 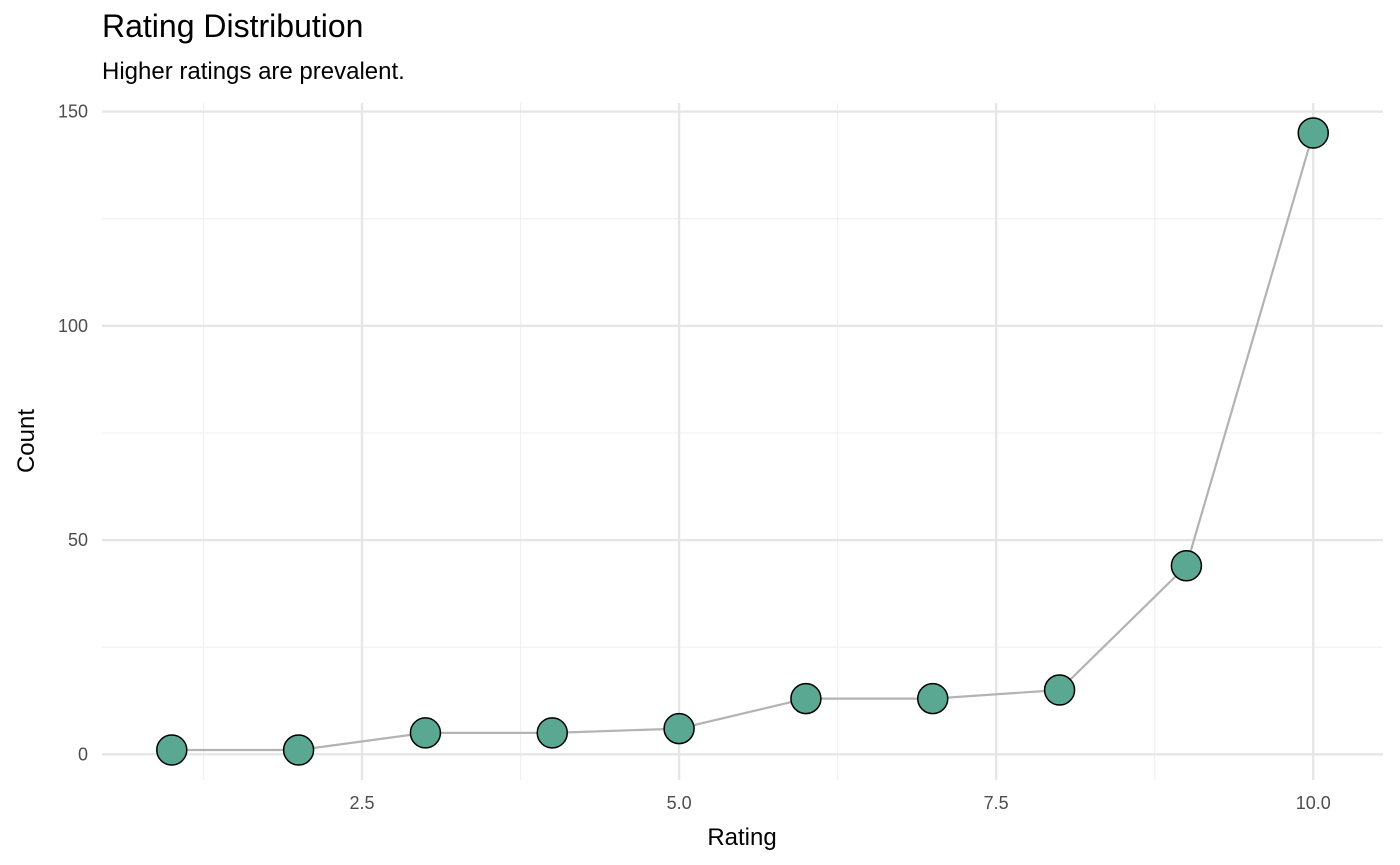 What do you see at coordinates (73, 433) in the screenshot?
I see `y-tick-labels: 0 50 100 150` at bounding box center [73, 433].